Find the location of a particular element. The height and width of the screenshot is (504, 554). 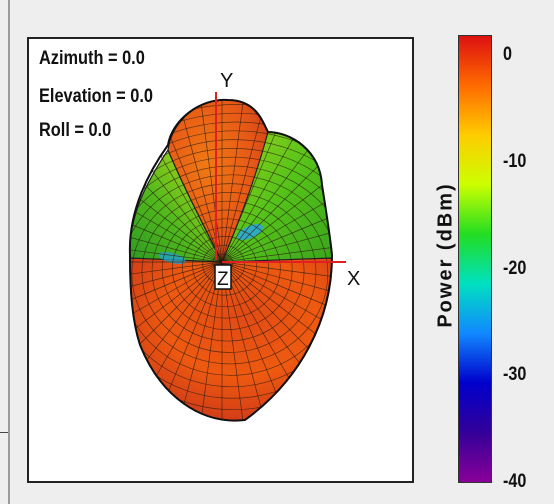

colorbar is located at coordinates (475, 259).